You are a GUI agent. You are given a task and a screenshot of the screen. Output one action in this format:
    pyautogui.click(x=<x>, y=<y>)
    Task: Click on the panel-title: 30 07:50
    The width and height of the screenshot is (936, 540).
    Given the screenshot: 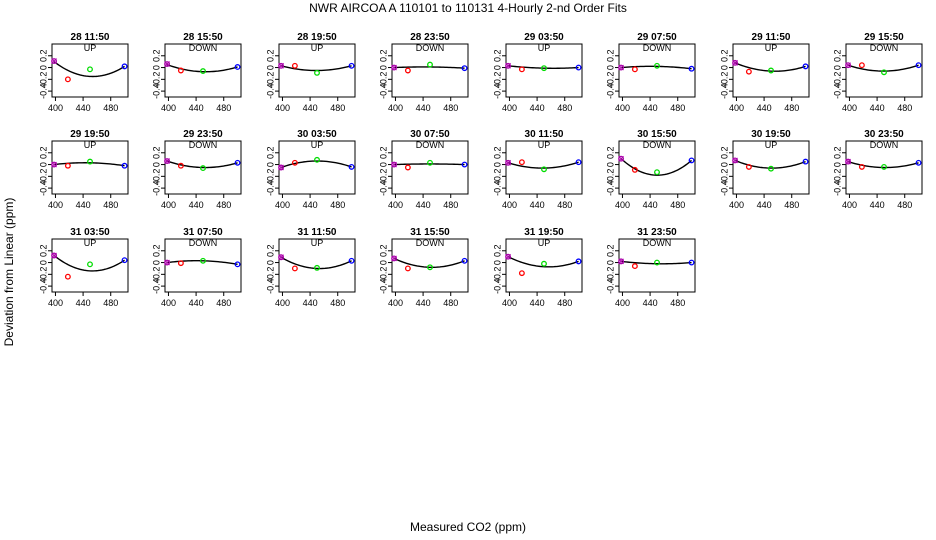 What is the action you would take?
    pyautogui.click(x=430, y=134)
    